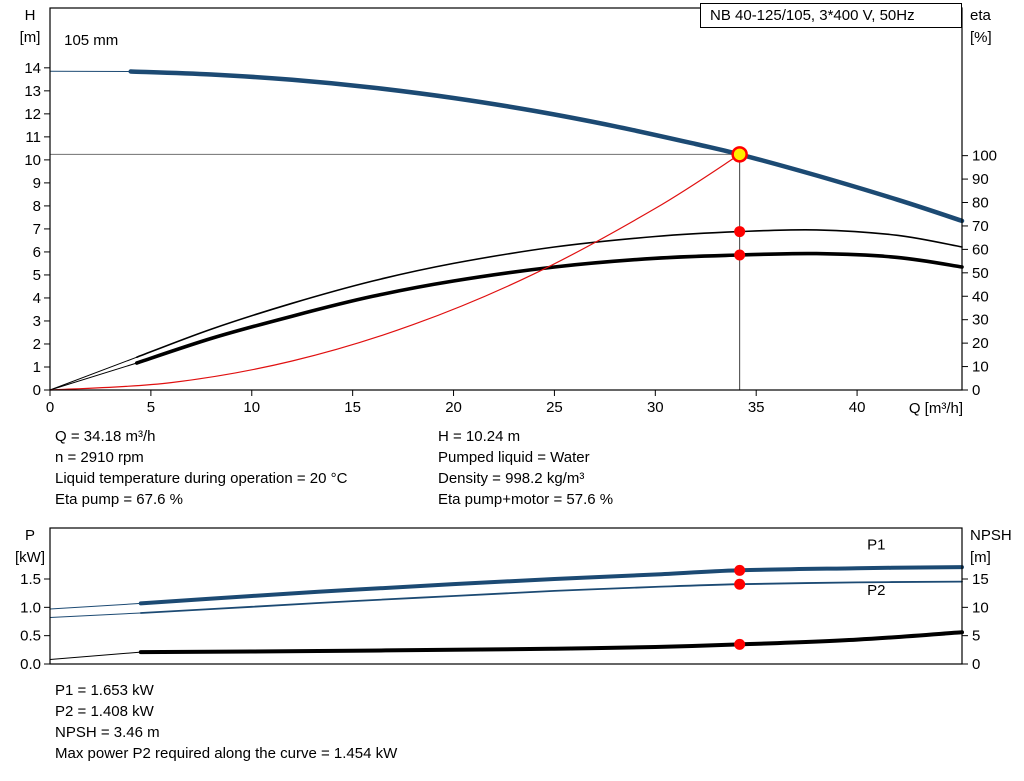 The image size is (1024, 781). Describe the element at coordinates (740, 644) in the screenshot. I see `NPSH-point` at that location.